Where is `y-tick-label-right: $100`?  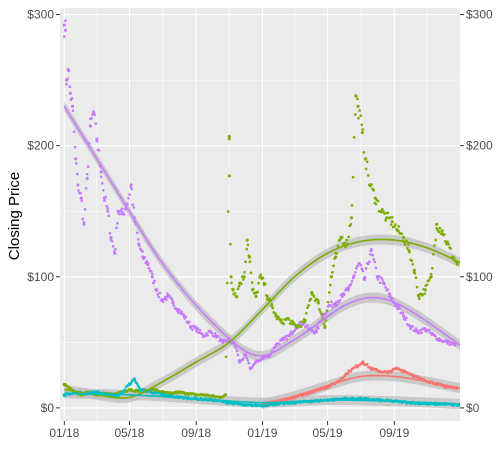 y-tick-label-right: $100 is located at coordinates (479, 277).